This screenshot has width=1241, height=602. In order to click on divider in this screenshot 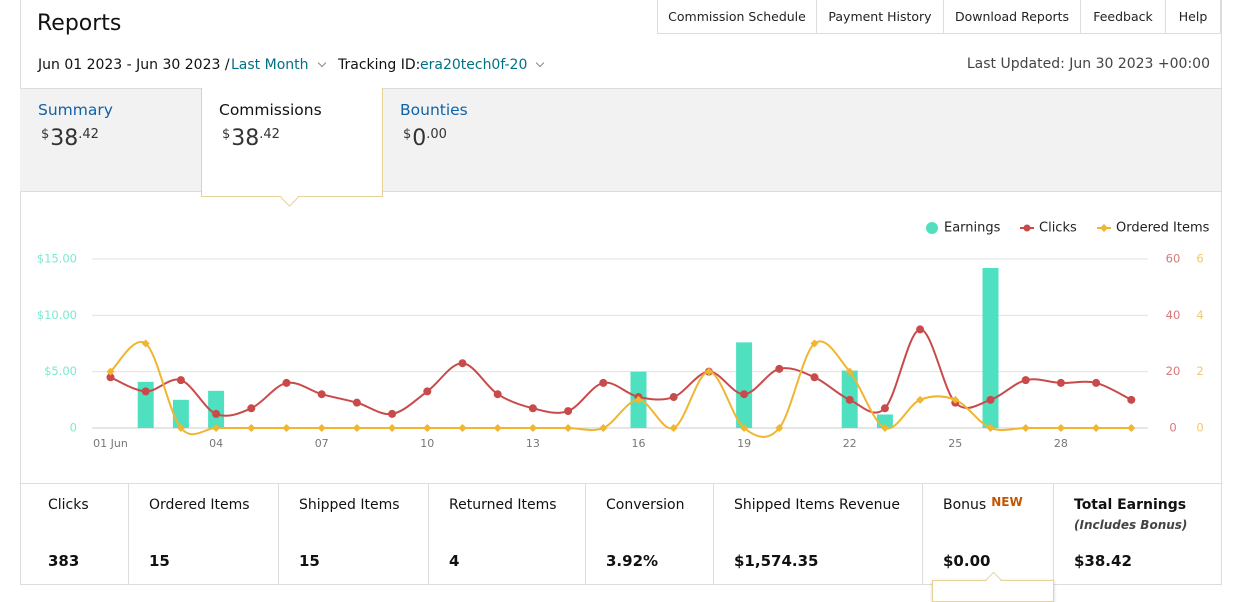, I will do `click(620, 483)`.